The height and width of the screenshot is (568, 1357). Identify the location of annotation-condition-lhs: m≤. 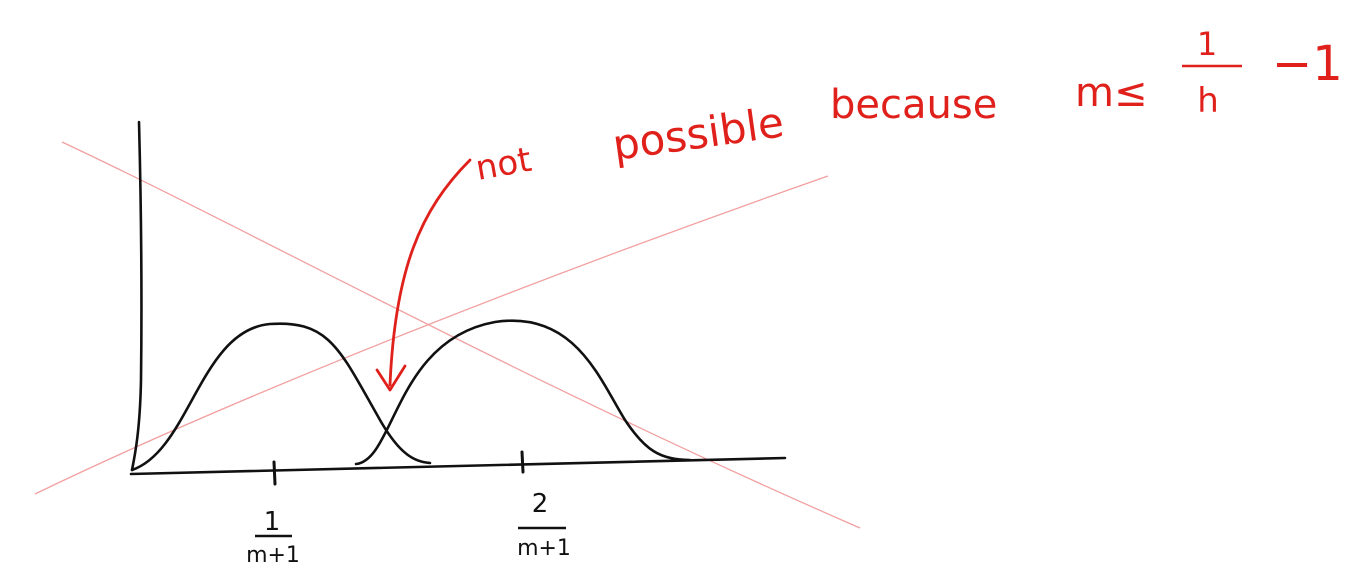
(1111, 93).